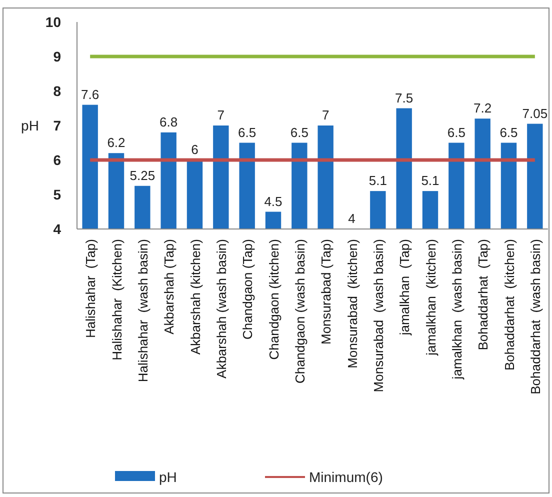  What do you see at coordinates (326, 291) in the screenshot?
I see `x-tick-label: Monsurabad (Tap)` at bounding box center [326, 291].